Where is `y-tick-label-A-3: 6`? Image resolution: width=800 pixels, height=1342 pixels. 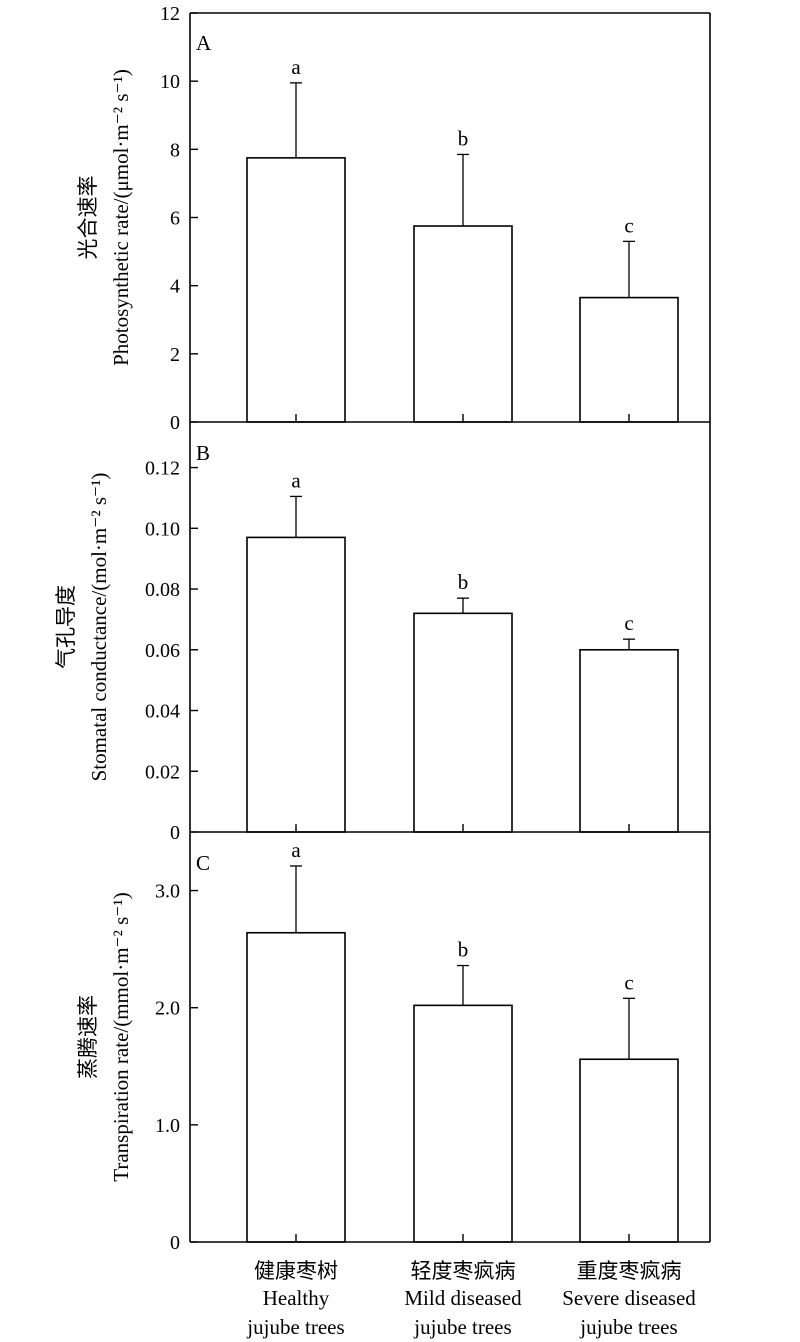
y-tick-label-A-3: 6 is located at coordinates (175, 219).